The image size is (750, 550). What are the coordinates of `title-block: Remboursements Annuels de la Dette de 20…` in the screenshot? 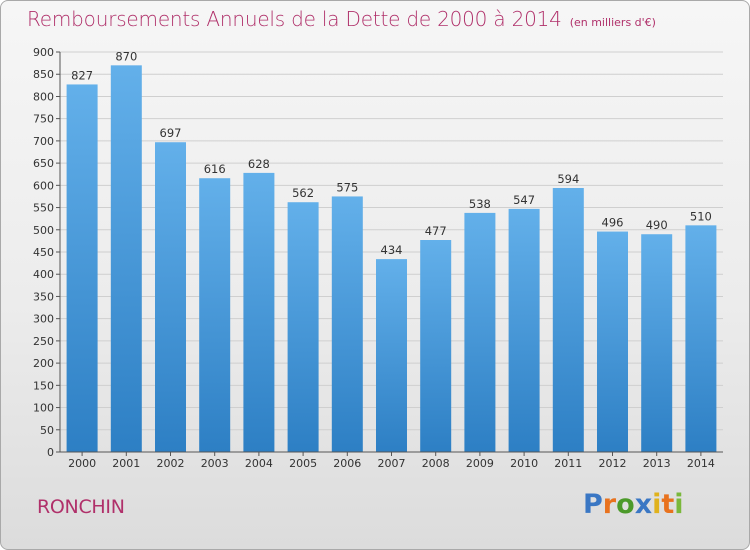 It's located at (341, 19).